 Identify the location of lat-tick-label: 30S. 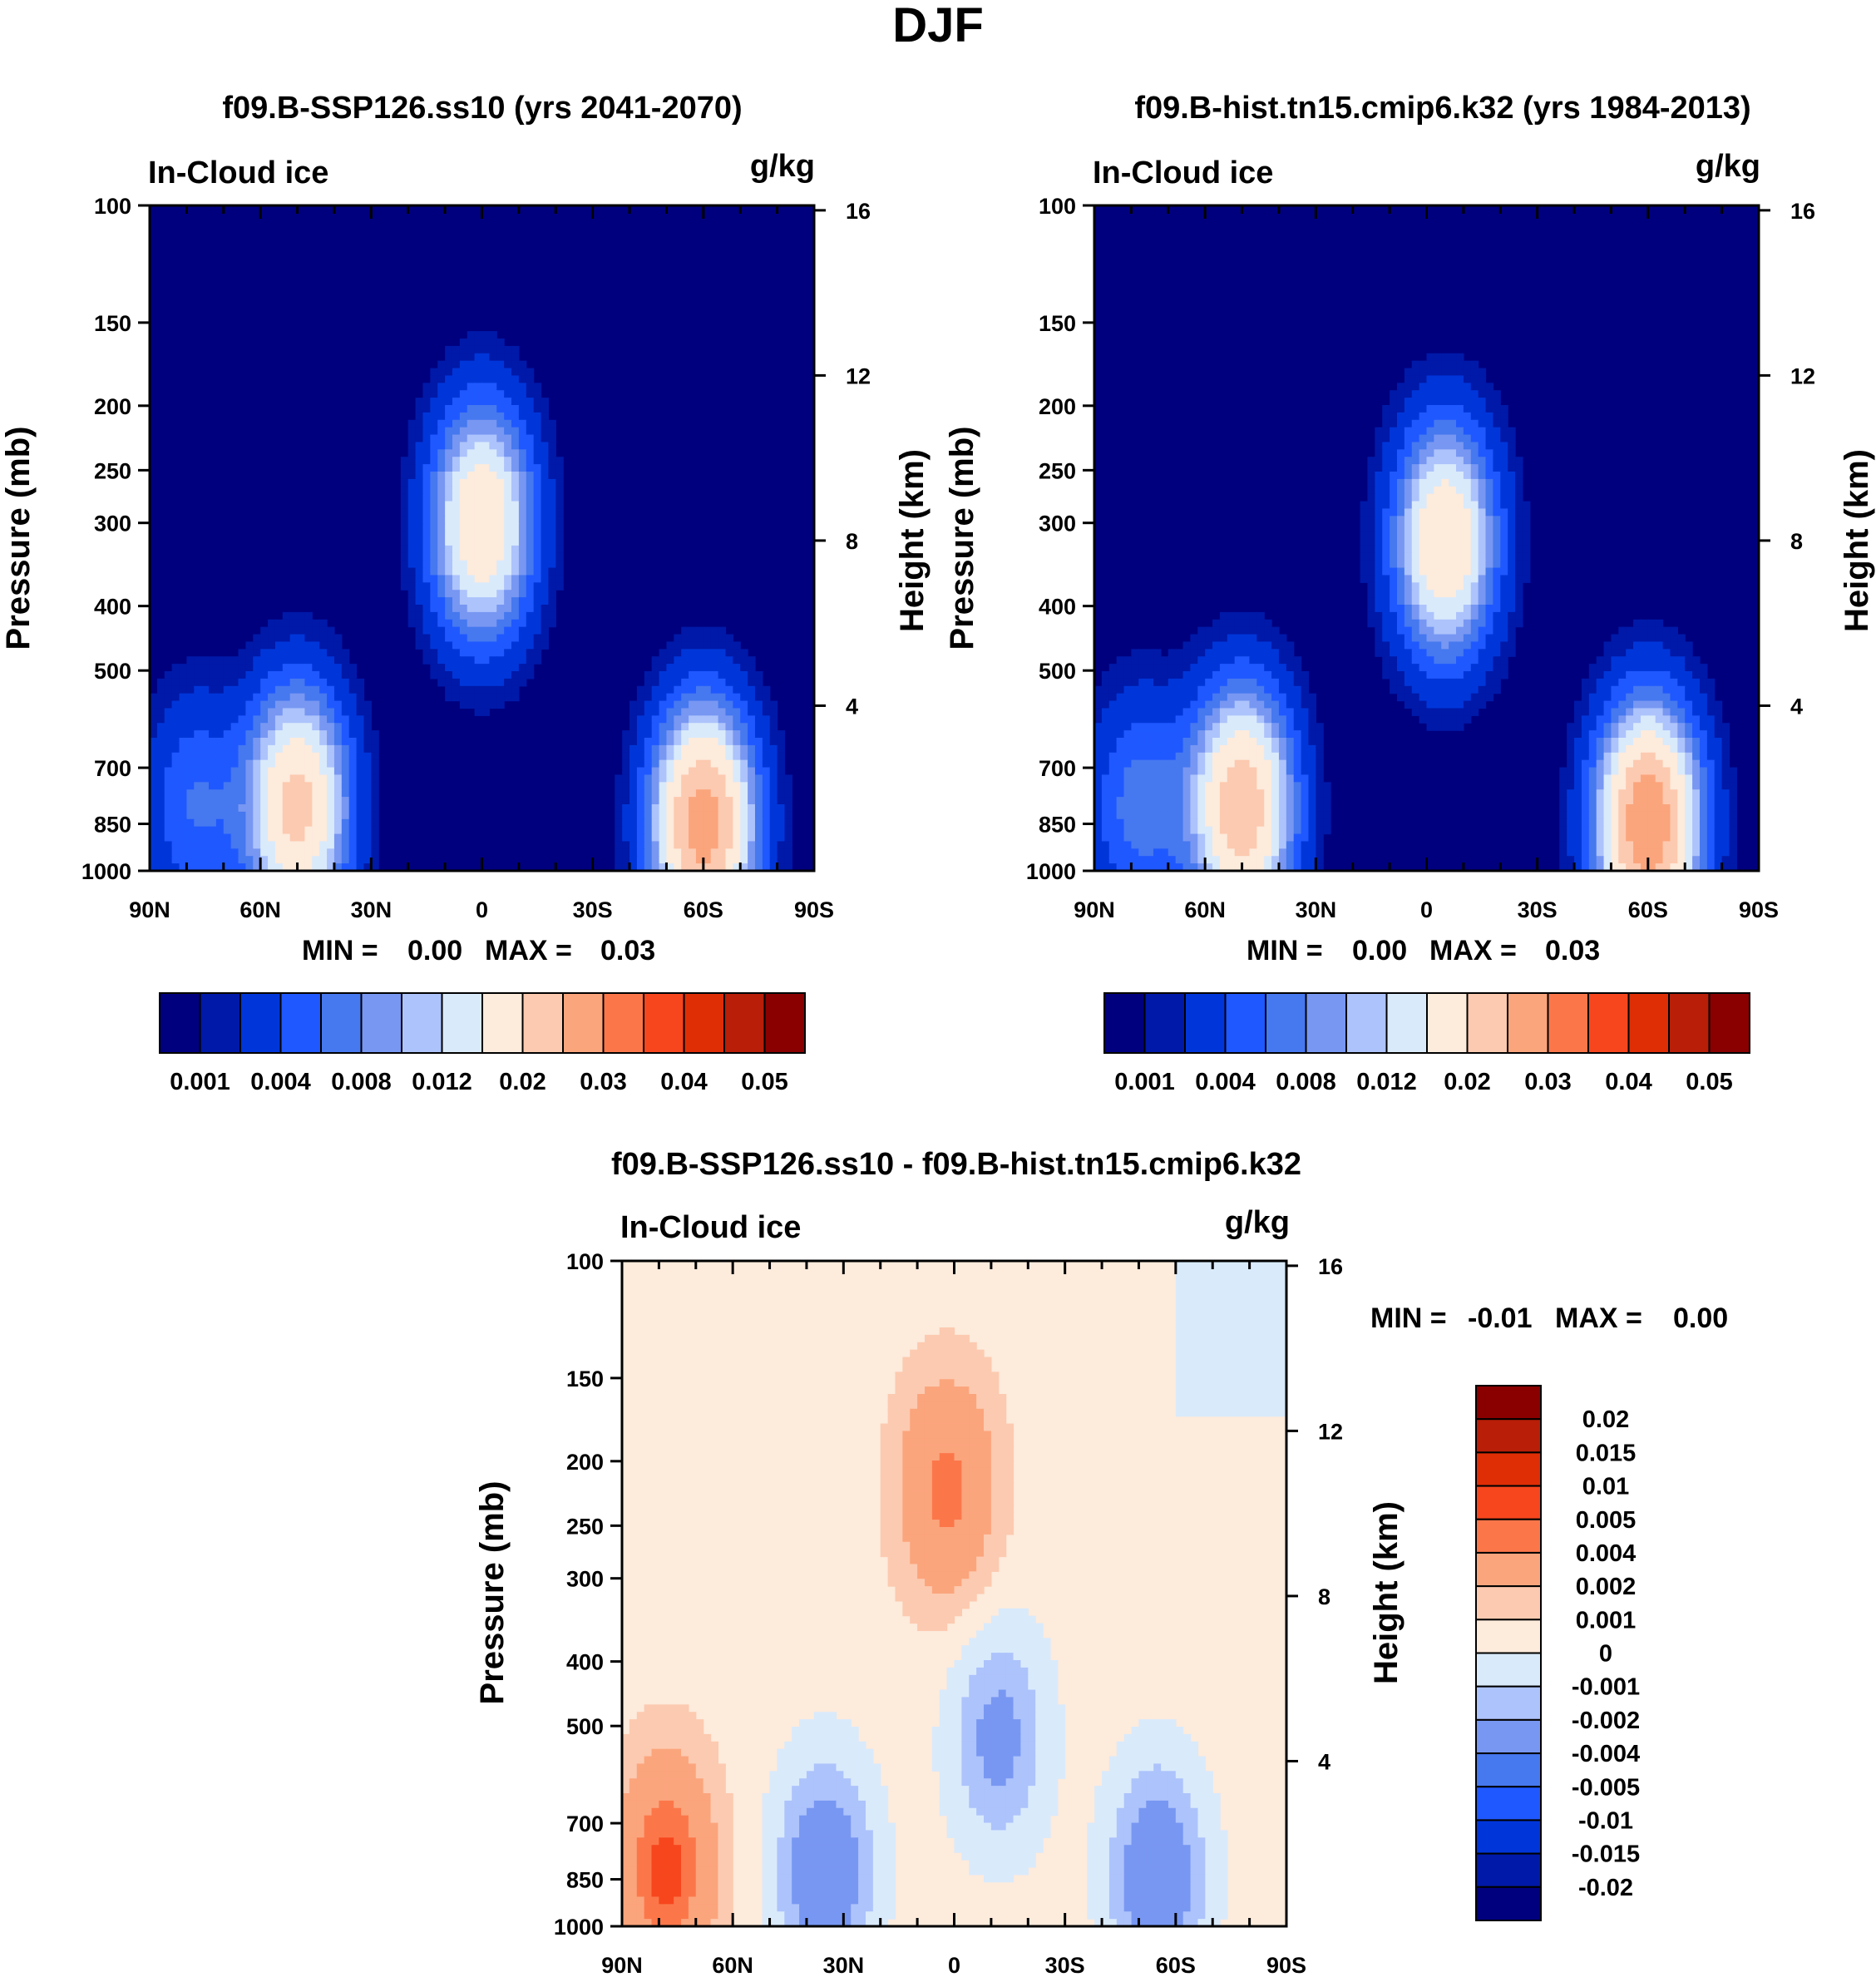
(1065, 1965).